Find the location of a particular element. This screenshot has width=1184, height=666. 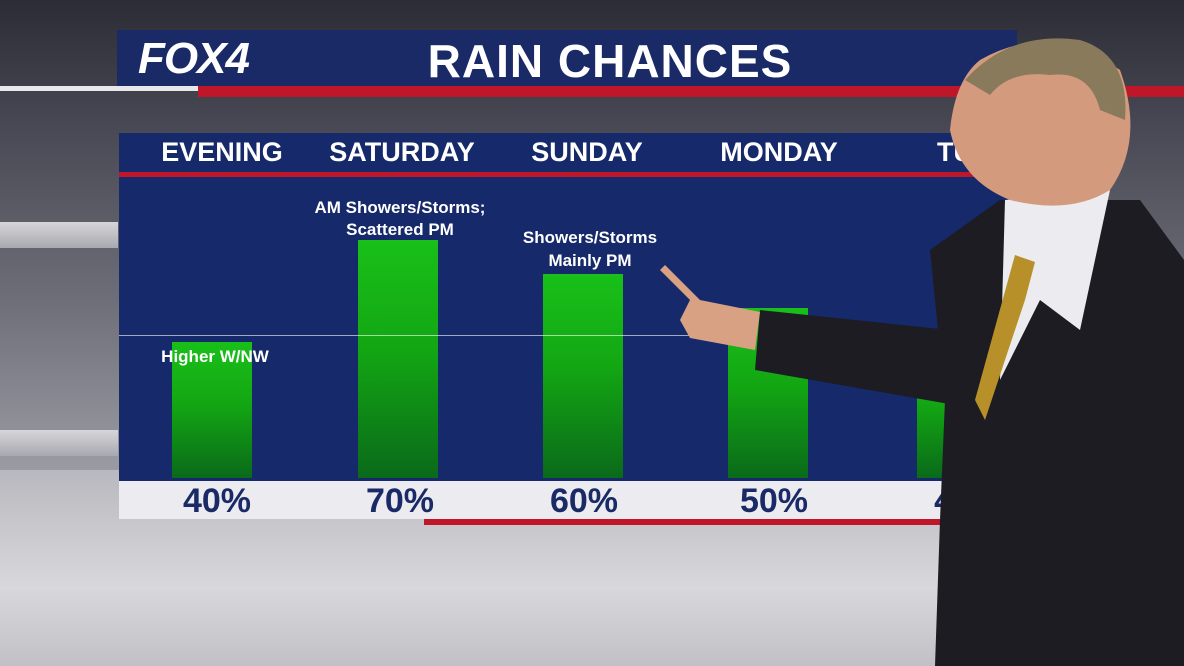

header-stripe-white is located at coordinates (99, 88).